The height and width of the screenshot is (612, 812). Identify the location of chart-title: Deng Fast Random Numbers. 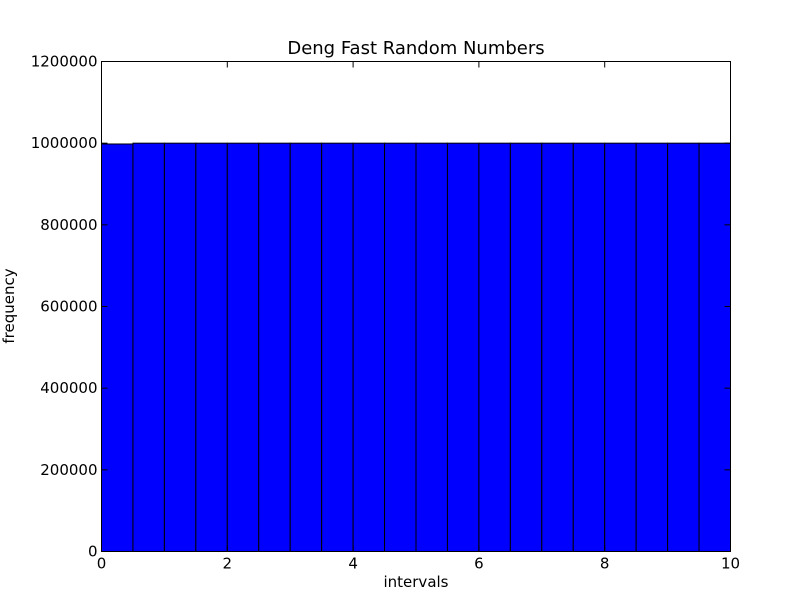
(415, 48).